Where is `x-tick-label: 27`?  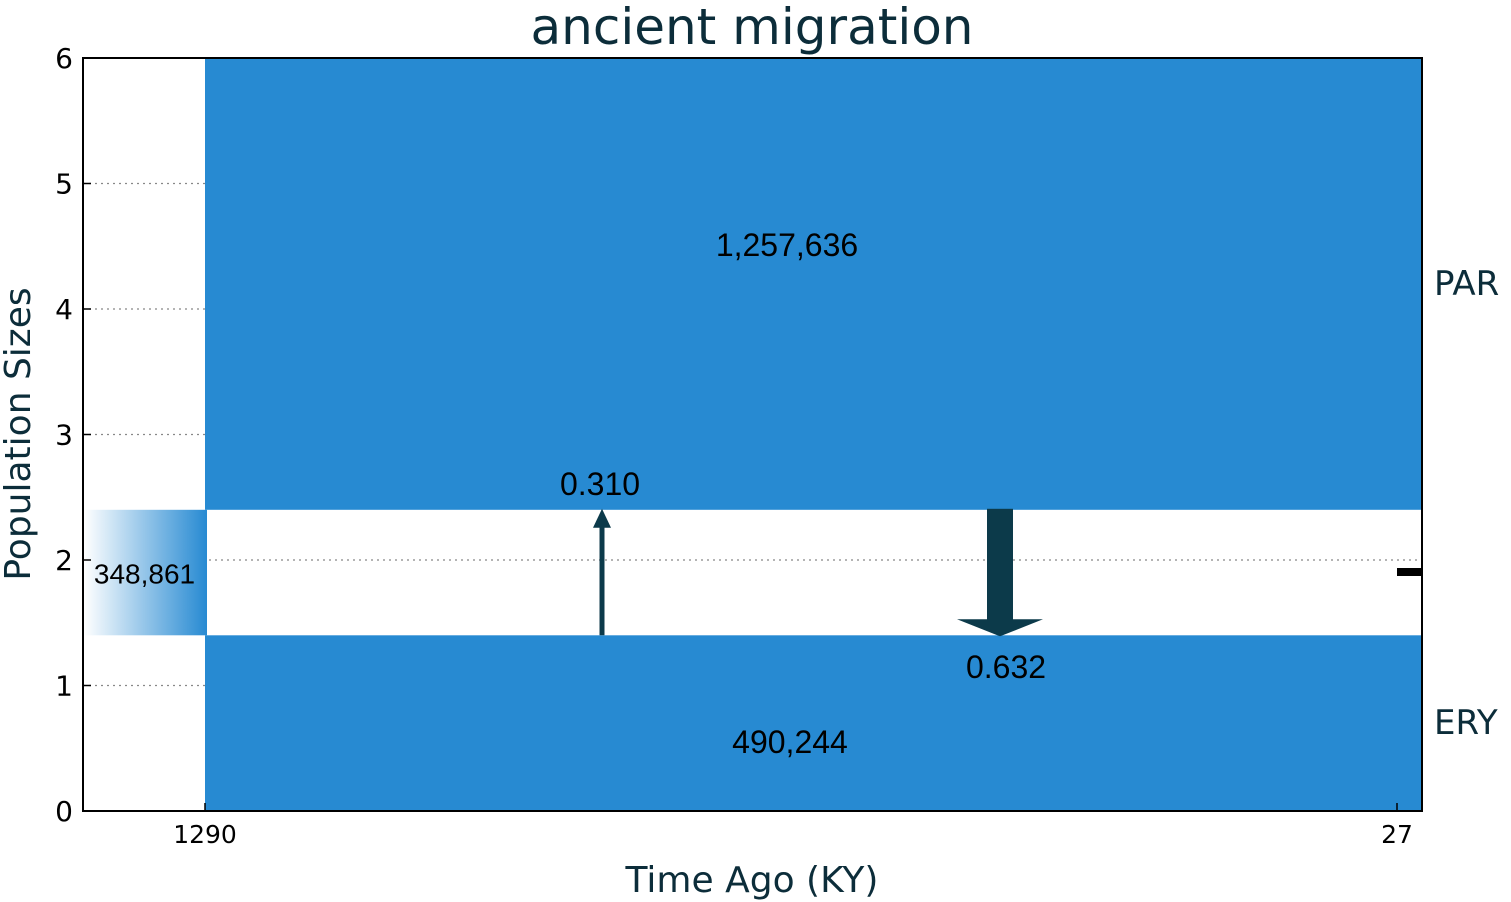
x-tick-label: 27 is located at coordinates (1397, 834).